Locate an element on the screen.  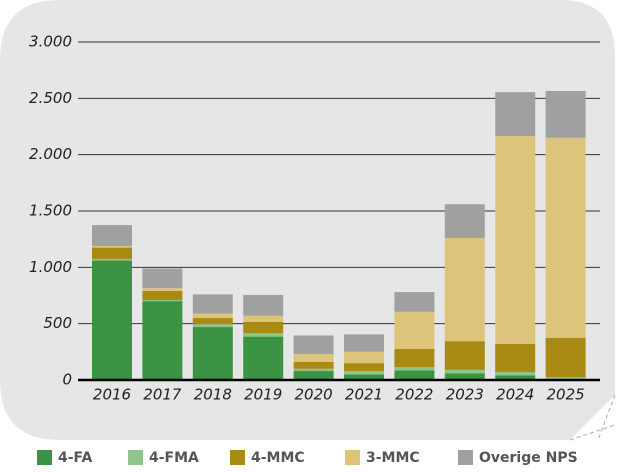
x-tick-label: 2016 is located at coordinates (112, 395).